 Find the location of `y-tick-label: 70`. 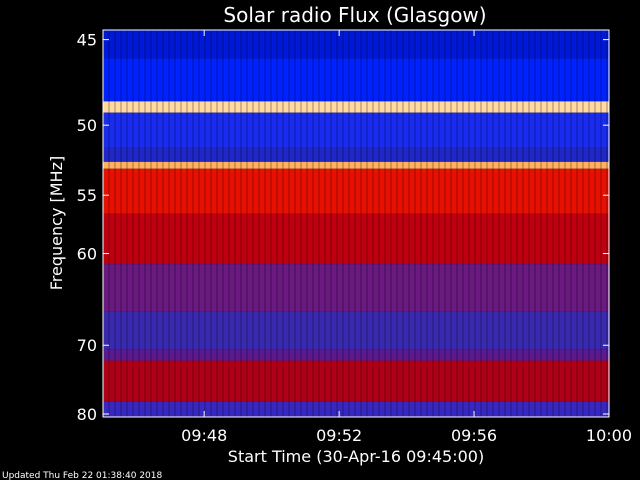

y-tick-label: 70 is located at coordinates (87, 345).